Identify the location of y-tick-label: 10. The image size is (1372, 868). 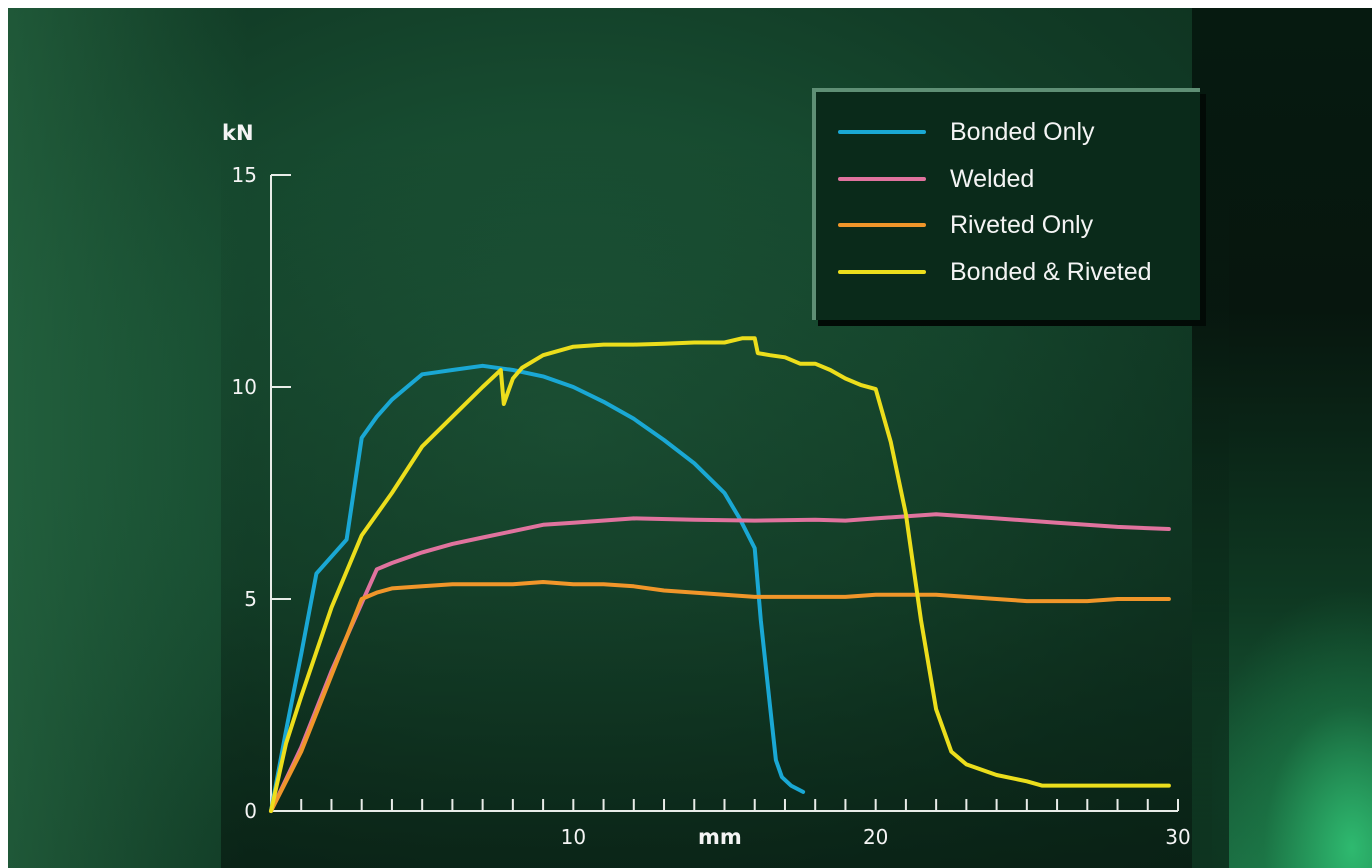
(244, 387).